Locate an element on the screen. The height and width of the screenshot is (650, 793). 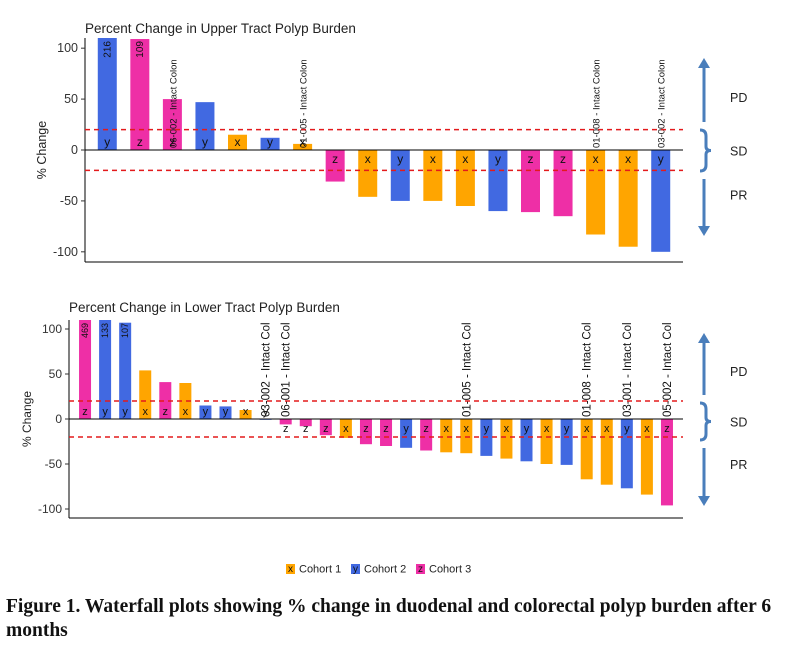
bar-annotation: 06-001 - Intact Col is located at coordinates (287, 369).